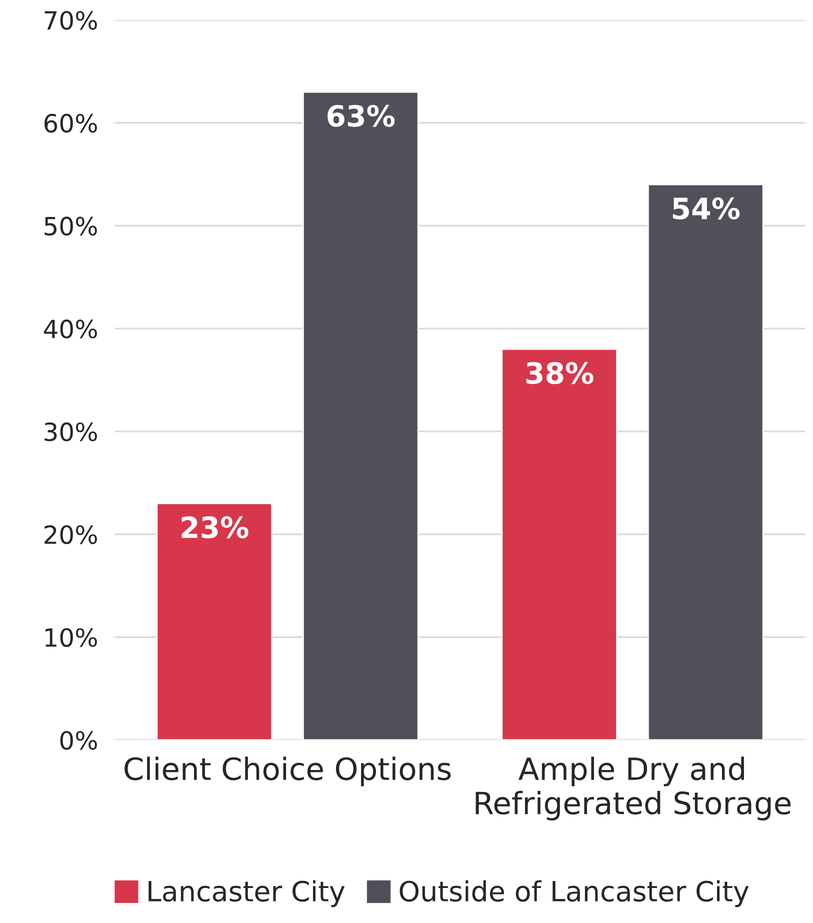 Image resolution: width=813 pixels, height=923 pixels. Describe the element at coordinates (70, 534) in the screenshot. I see `y-tick-label: 20%` at that location.